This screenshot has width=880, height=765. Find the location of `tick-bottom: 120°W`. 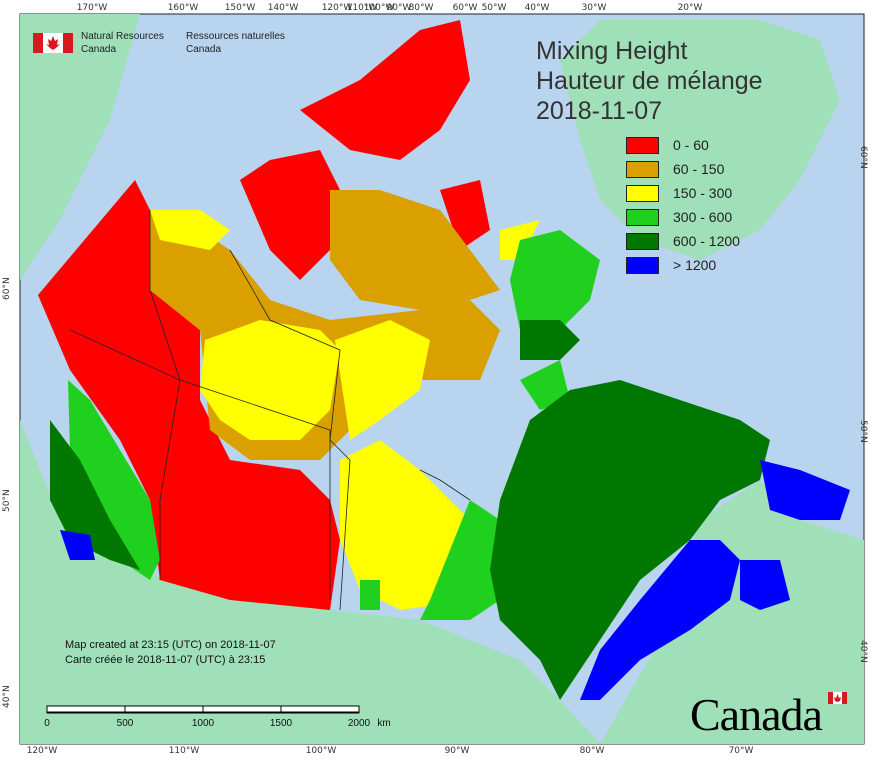

tick-bottom: 120°W is located at coordinates (42, 751).